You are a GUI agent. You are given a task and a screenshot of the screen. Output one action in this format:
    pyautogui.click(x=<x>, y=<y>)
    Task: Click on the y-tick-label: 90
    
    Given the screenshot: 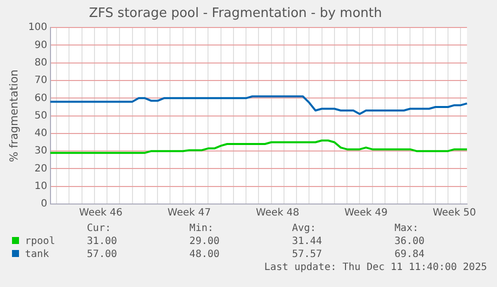 What is the action you would take?
    pyautogui.click(x=41, y=45)
    